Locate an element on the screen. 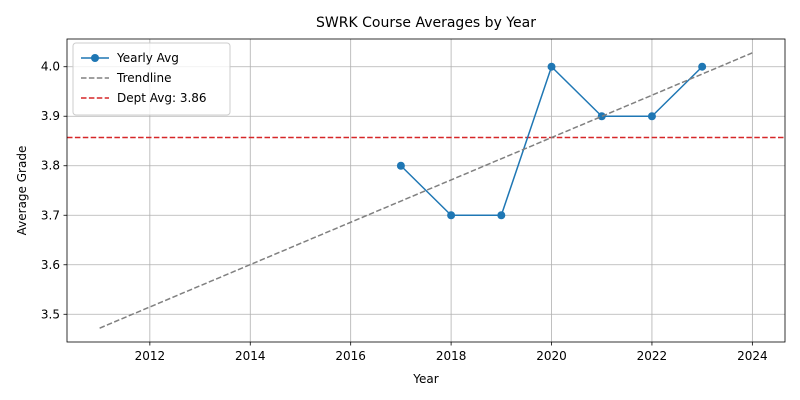 The height and width of the screenshot is (400, 800). chart-title: SWRK Course Averages by Year is located at coordinates (426, 23).